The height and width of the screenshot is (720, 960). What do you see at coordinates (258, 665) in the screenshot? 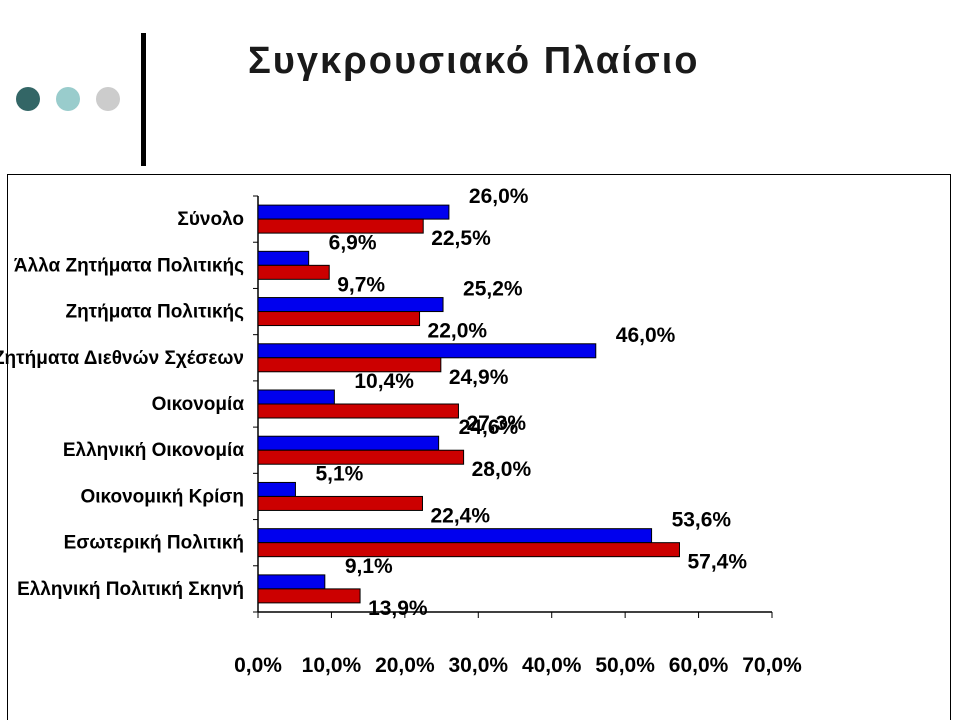
I see `x-tick-label: 0,0%` at bounding box center [258, 665].